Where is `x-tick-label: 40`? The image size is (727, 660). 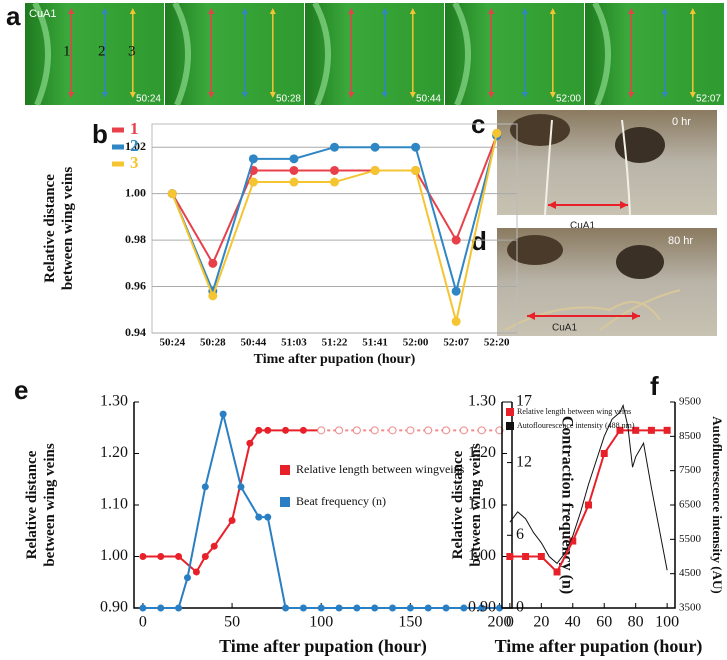
x-tick-label: 40 is located at coordinates (573, 622).